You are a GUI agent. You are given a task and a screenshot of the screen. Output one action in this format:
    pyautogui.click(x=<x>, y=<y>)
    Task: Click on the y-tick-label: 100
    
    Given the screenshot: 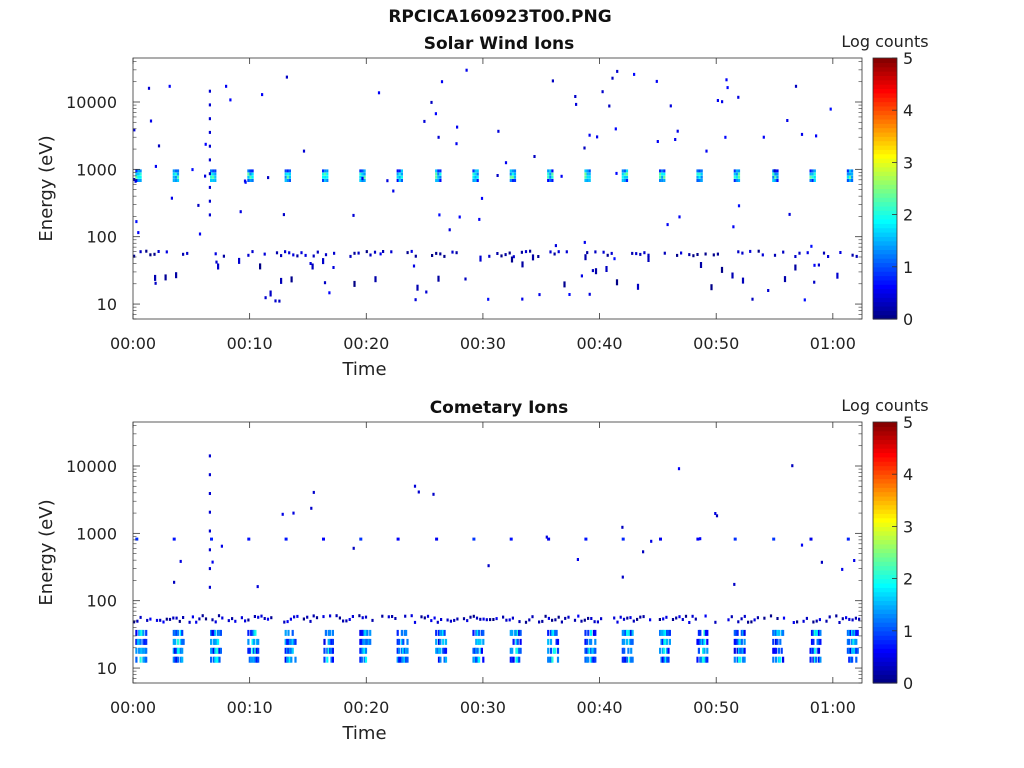 What is the action you would take?
    pyautogui.click(x=101, y=601)
    